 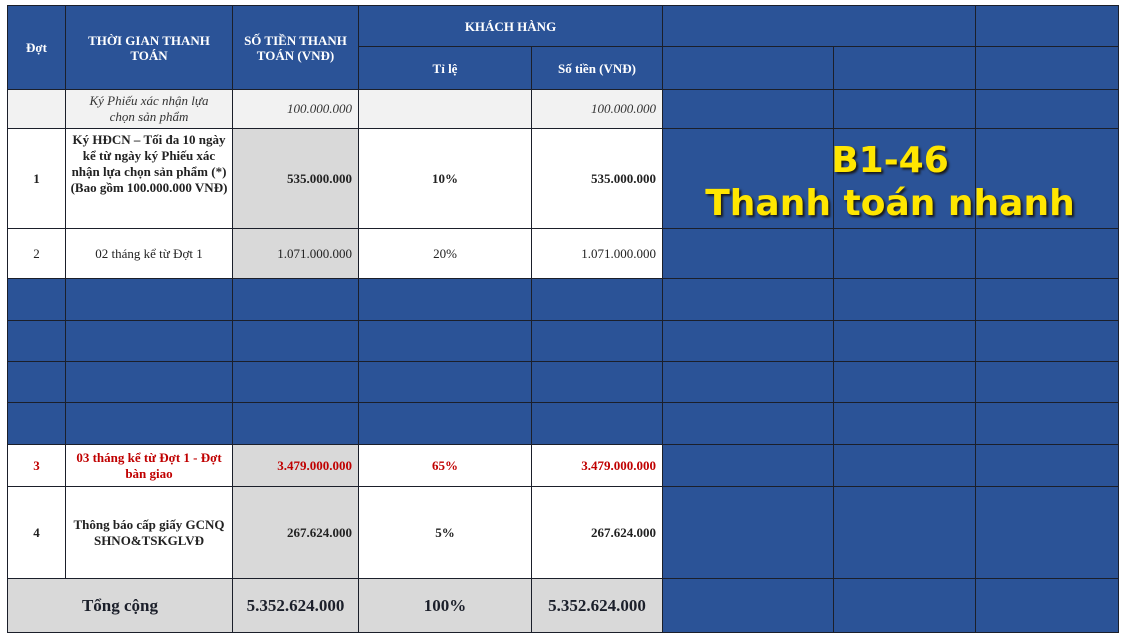 I want to click on row0-customer-amount: 100.000.000, so click(x=597, y=109).